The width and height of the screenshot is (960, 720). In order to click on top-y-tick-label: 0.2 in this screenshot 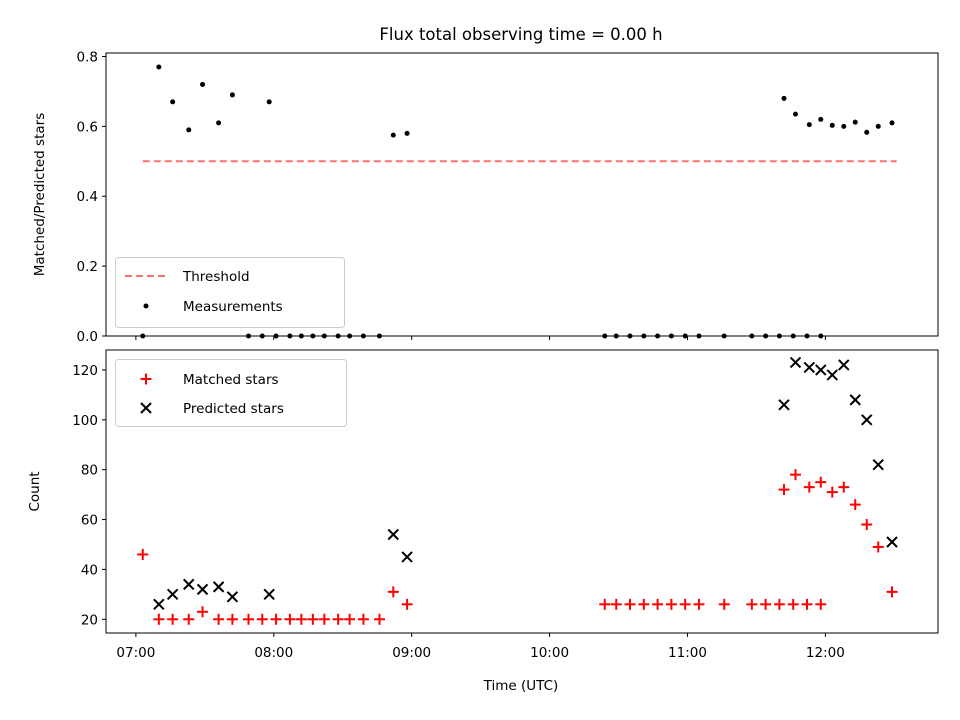, I will do `click(87, 267)`.